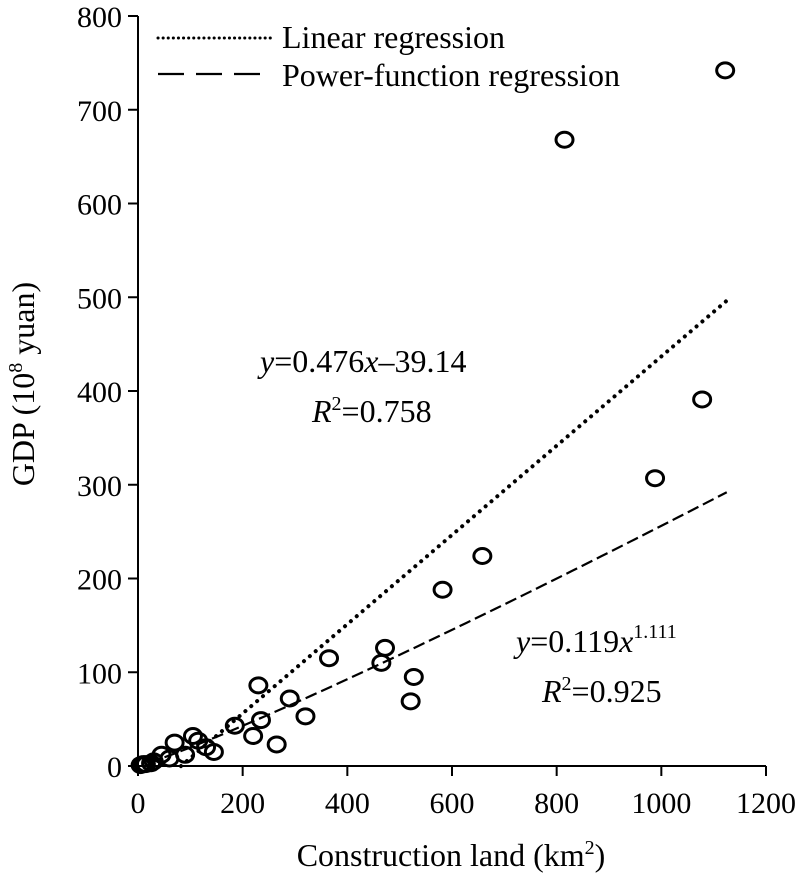  What do you see at coordinates (371, 411) in the screenshot?
I see `linear-r2: R2=0.758` at bounding box center [371, 411].